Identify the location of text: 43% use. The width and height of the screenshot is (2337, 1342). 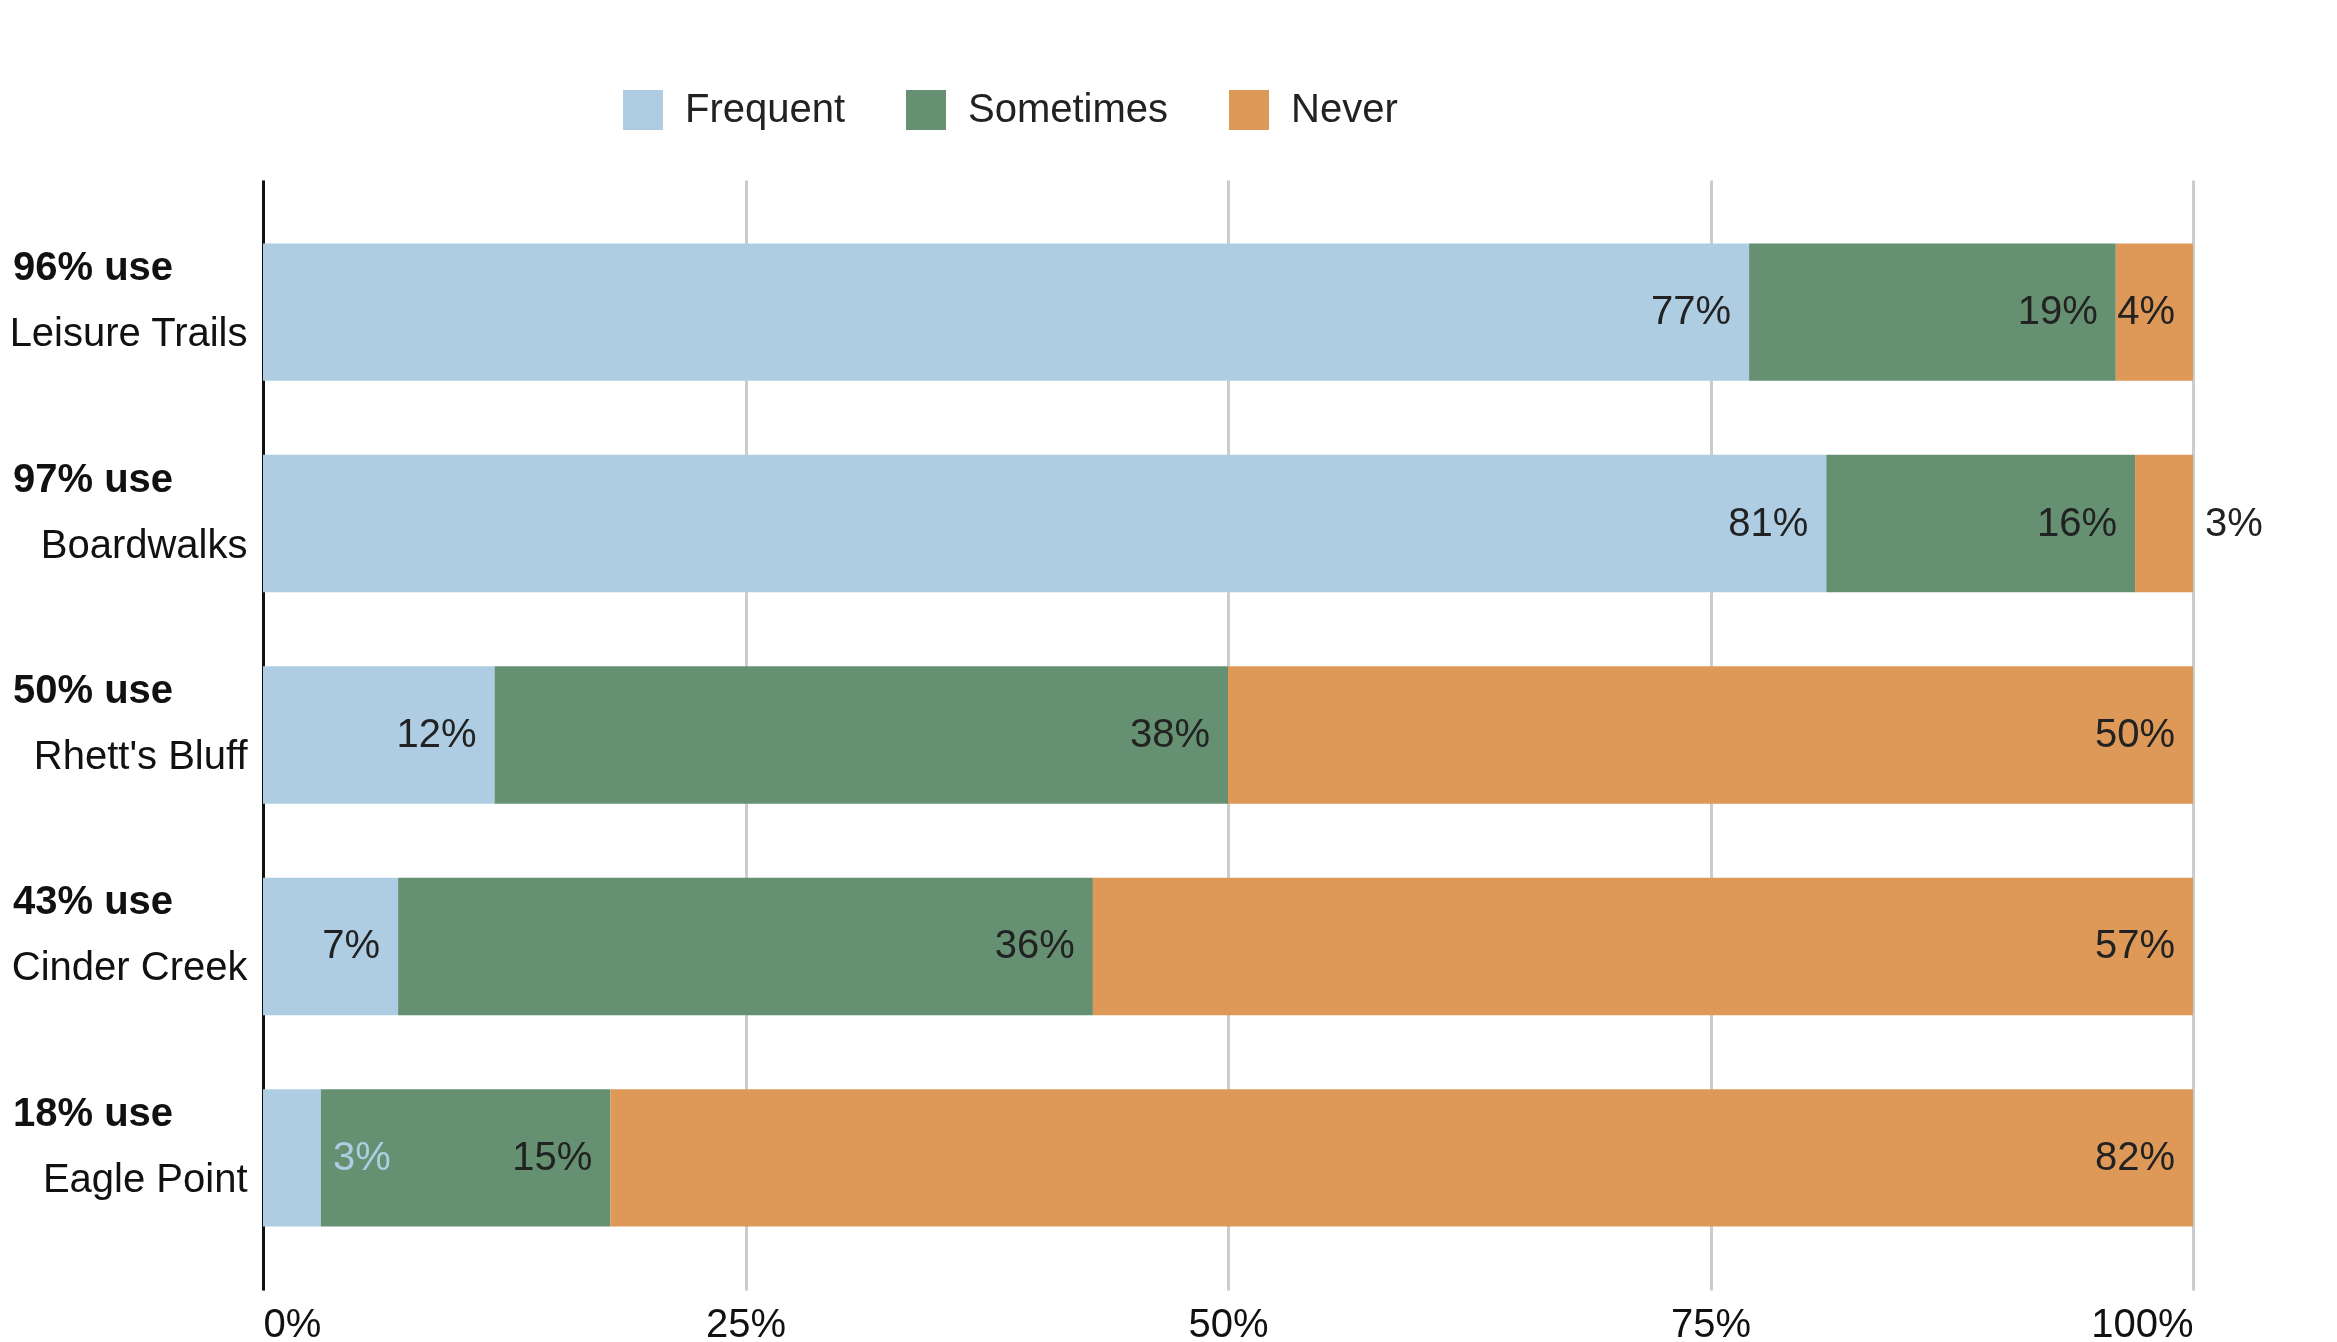
(93, 900).